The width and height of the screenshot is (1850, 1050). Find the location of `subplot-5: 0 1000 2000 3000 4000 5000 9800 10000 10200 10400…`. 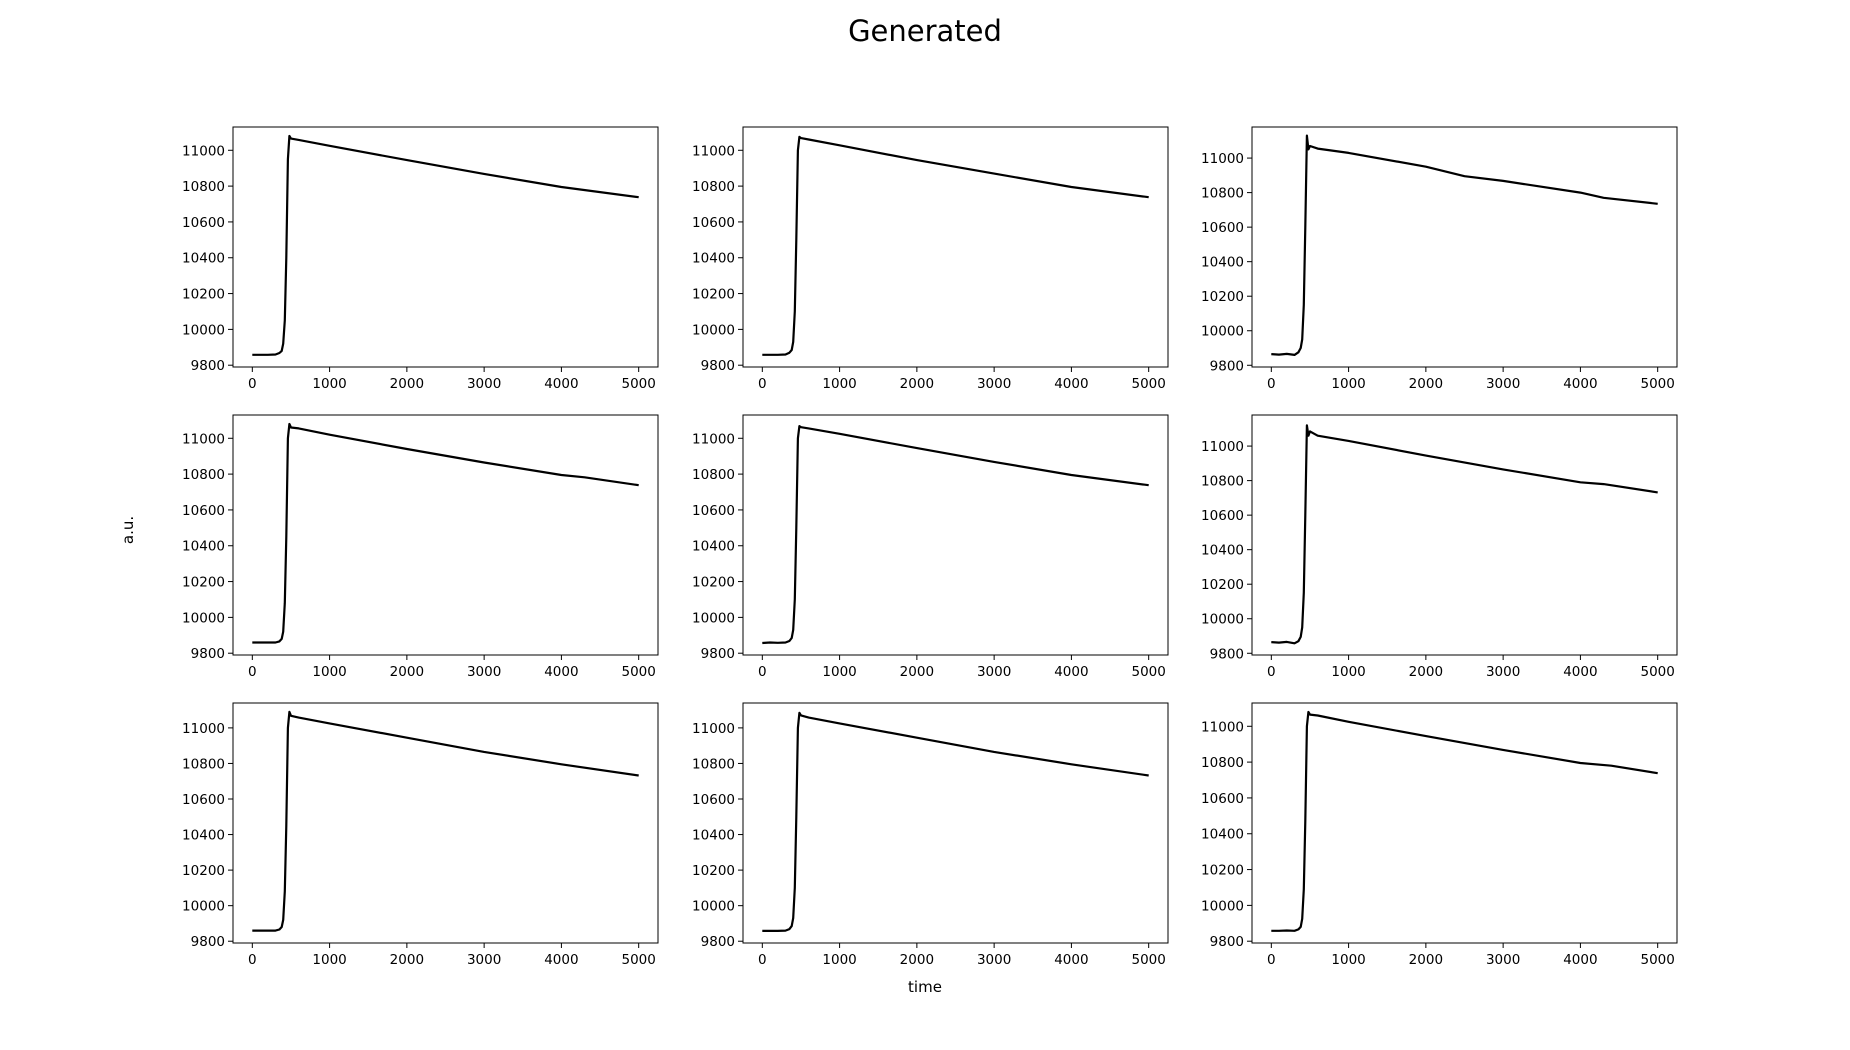

subplot-5: 0 1000 2000 3000 4000 5000 9800 10000 10200 10400… is located at coordinates (930, 547).